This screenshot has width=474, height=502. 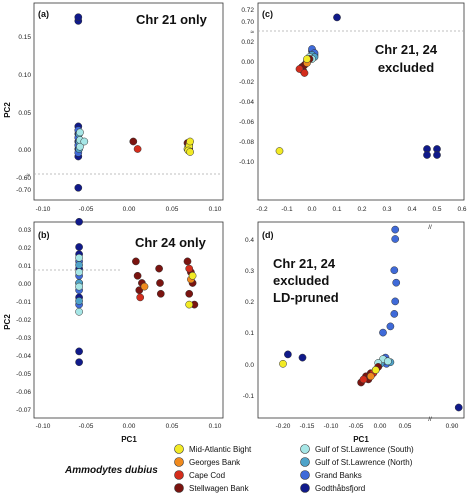 What do you see at coordinates (215, 462) in the screenshot?
I see `legend-label-georges-bank: Georges Bank` at bounding box center [215, 462].